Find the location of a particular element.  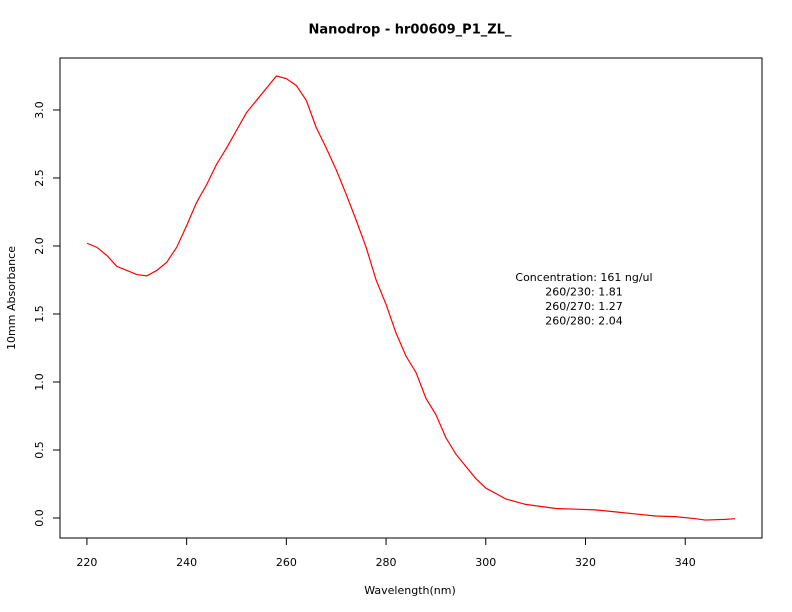

chart-title: Nanodrop - hr00609_P1_ZL_ is located at coordinates (410, 30).